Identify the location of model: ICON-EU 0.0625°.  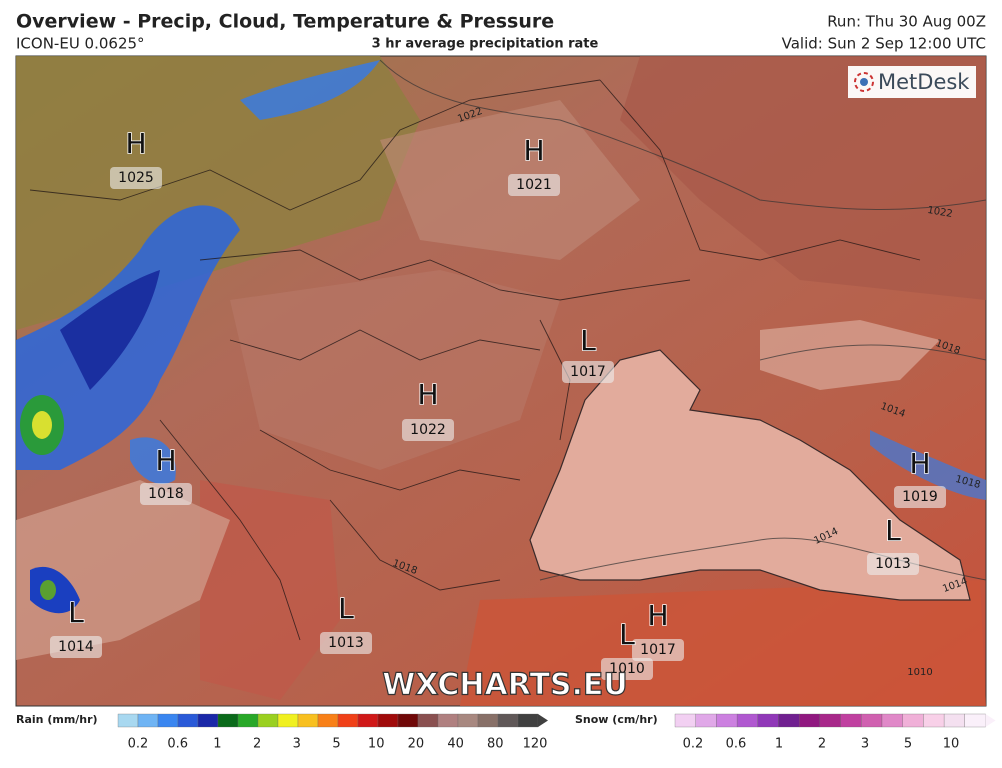
(80, 44).